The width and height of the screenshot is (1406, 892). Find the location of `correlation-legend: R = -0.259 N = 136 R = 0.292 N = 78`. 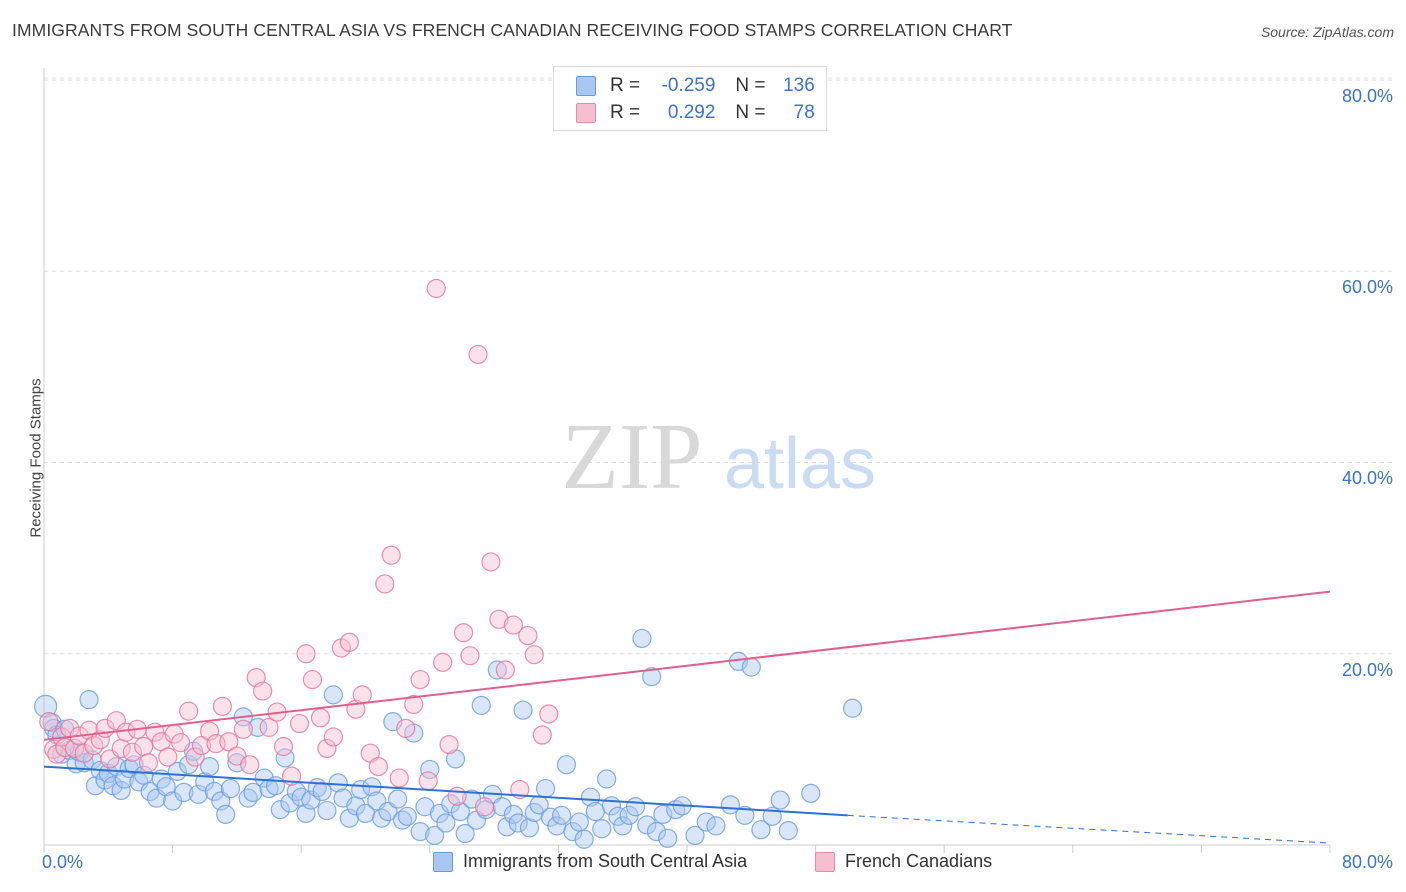

correlation-legend: R = -0.259 N = 136 R = 0.292 N = 78 is located at coordinates (690, 98).